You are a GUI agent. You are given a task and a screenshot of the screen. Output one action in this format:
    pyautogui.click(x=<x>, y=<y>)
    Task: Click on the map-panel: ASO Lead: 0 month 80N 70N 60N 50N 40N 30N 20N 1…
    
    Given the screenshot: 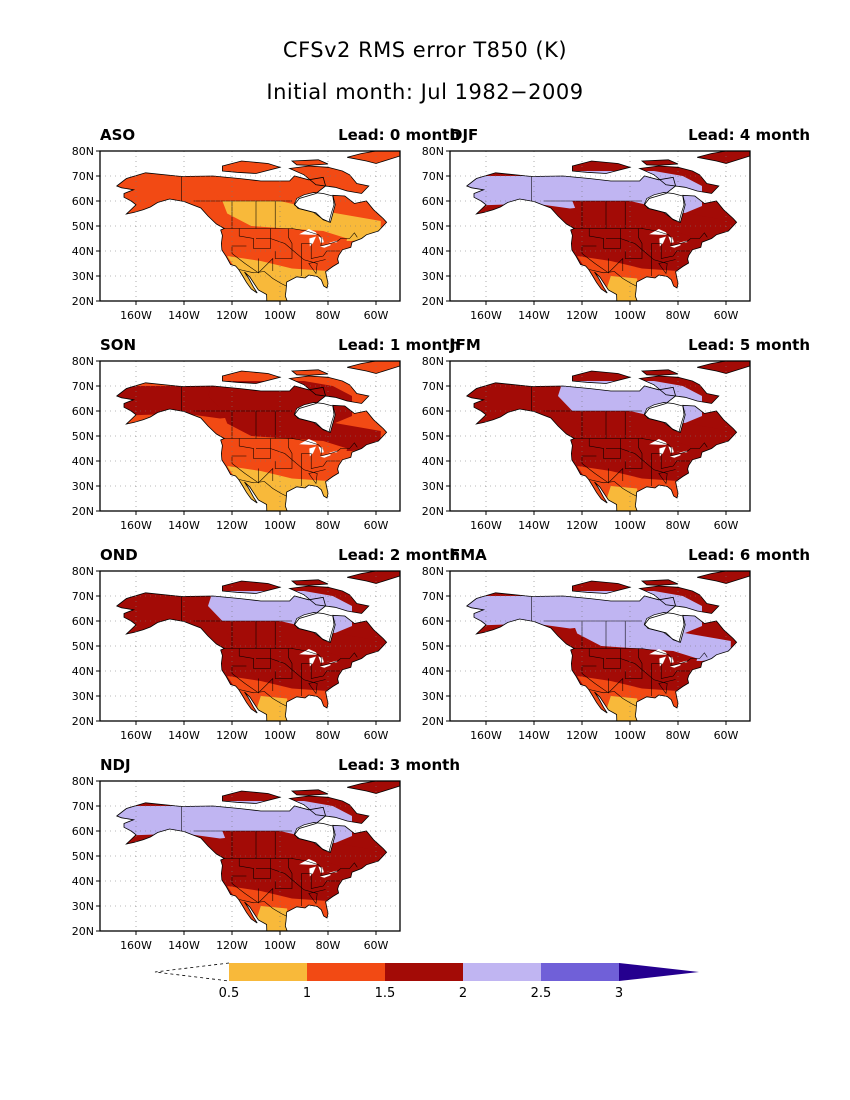 What is the action you would take?
    pyautogui.click(x=260, y=226)
    